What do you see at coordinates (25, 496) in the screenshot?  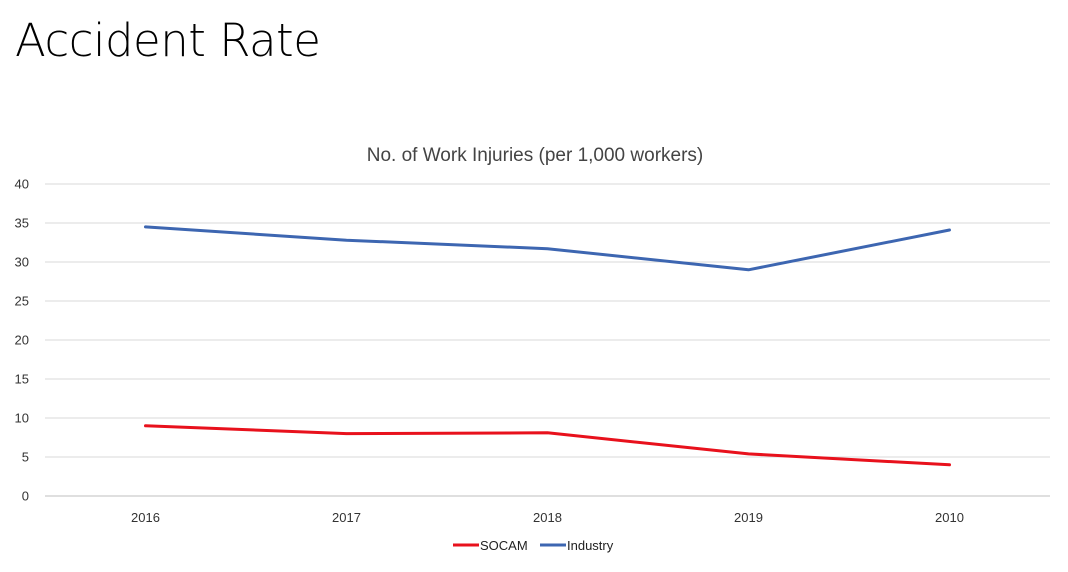 I see `y-tick-label: 0` at bounding box center [25, 496].